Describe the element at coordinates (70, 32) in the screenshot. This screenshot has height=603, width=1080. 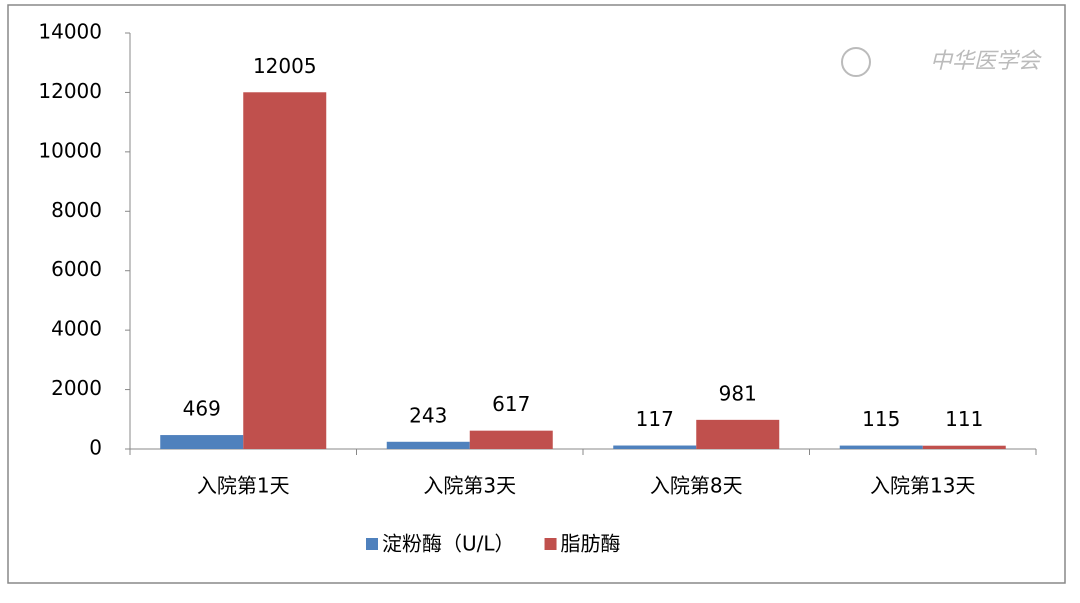
I see `y-tick-label: 14000` at that location.